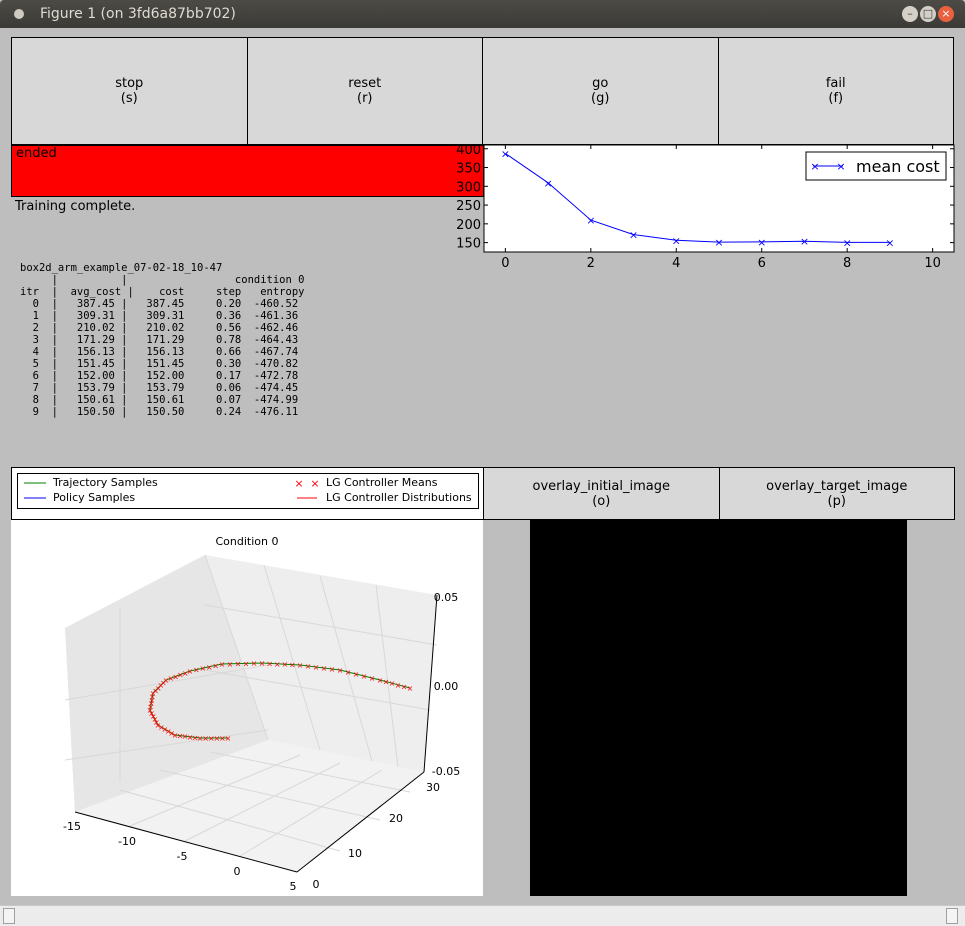  Describe the element at coordinates (365, 83) in the screenshot. I see `reset-label: reset` at that location.